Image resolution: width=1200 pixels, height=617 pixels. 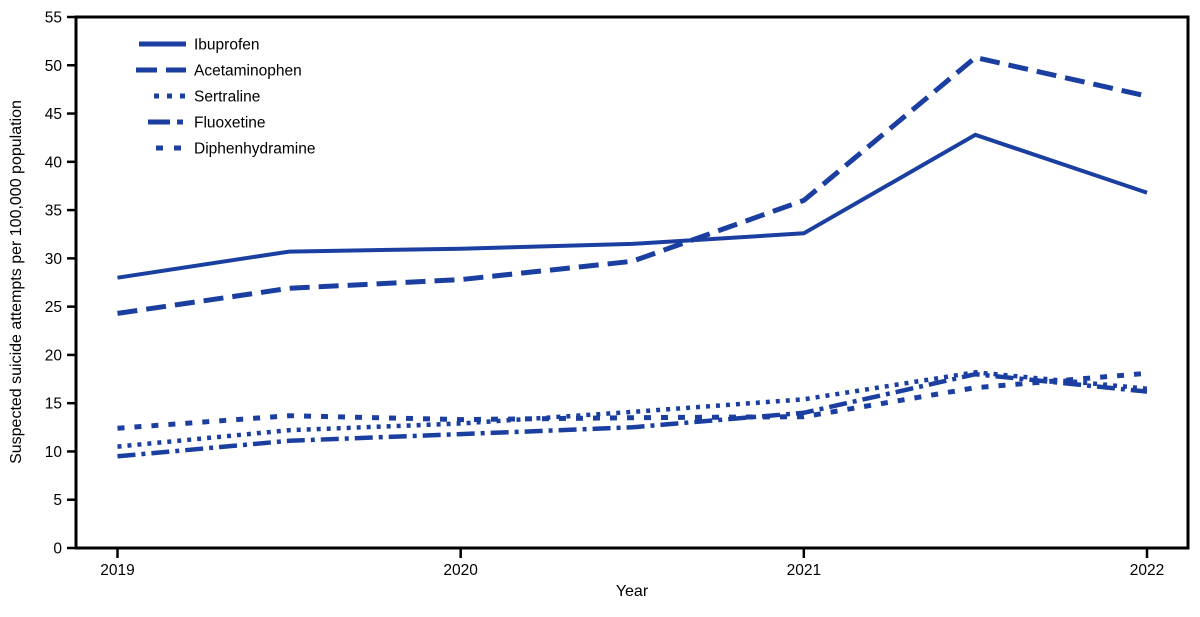 What do you see at coordinates (54, 162) in the screenshot?
I see `y-tick-label: 40` at bounding box center [54, 162].